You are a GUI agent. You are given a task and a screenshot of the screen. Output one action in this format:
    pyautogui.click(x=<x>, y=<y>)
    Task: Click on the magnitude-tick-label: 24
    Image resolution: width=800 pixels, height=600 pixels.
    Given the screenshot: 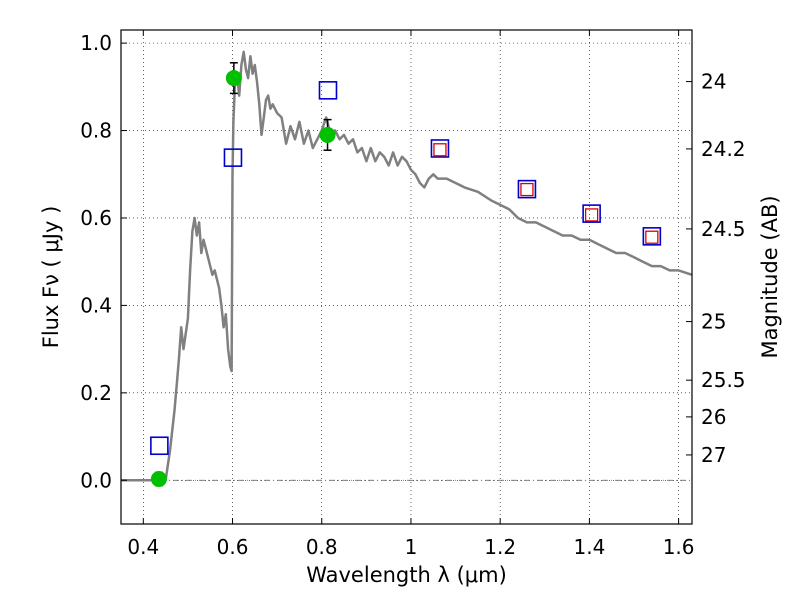 What is the action you would take?
    pyautogui.click(x=713, y=82)
    